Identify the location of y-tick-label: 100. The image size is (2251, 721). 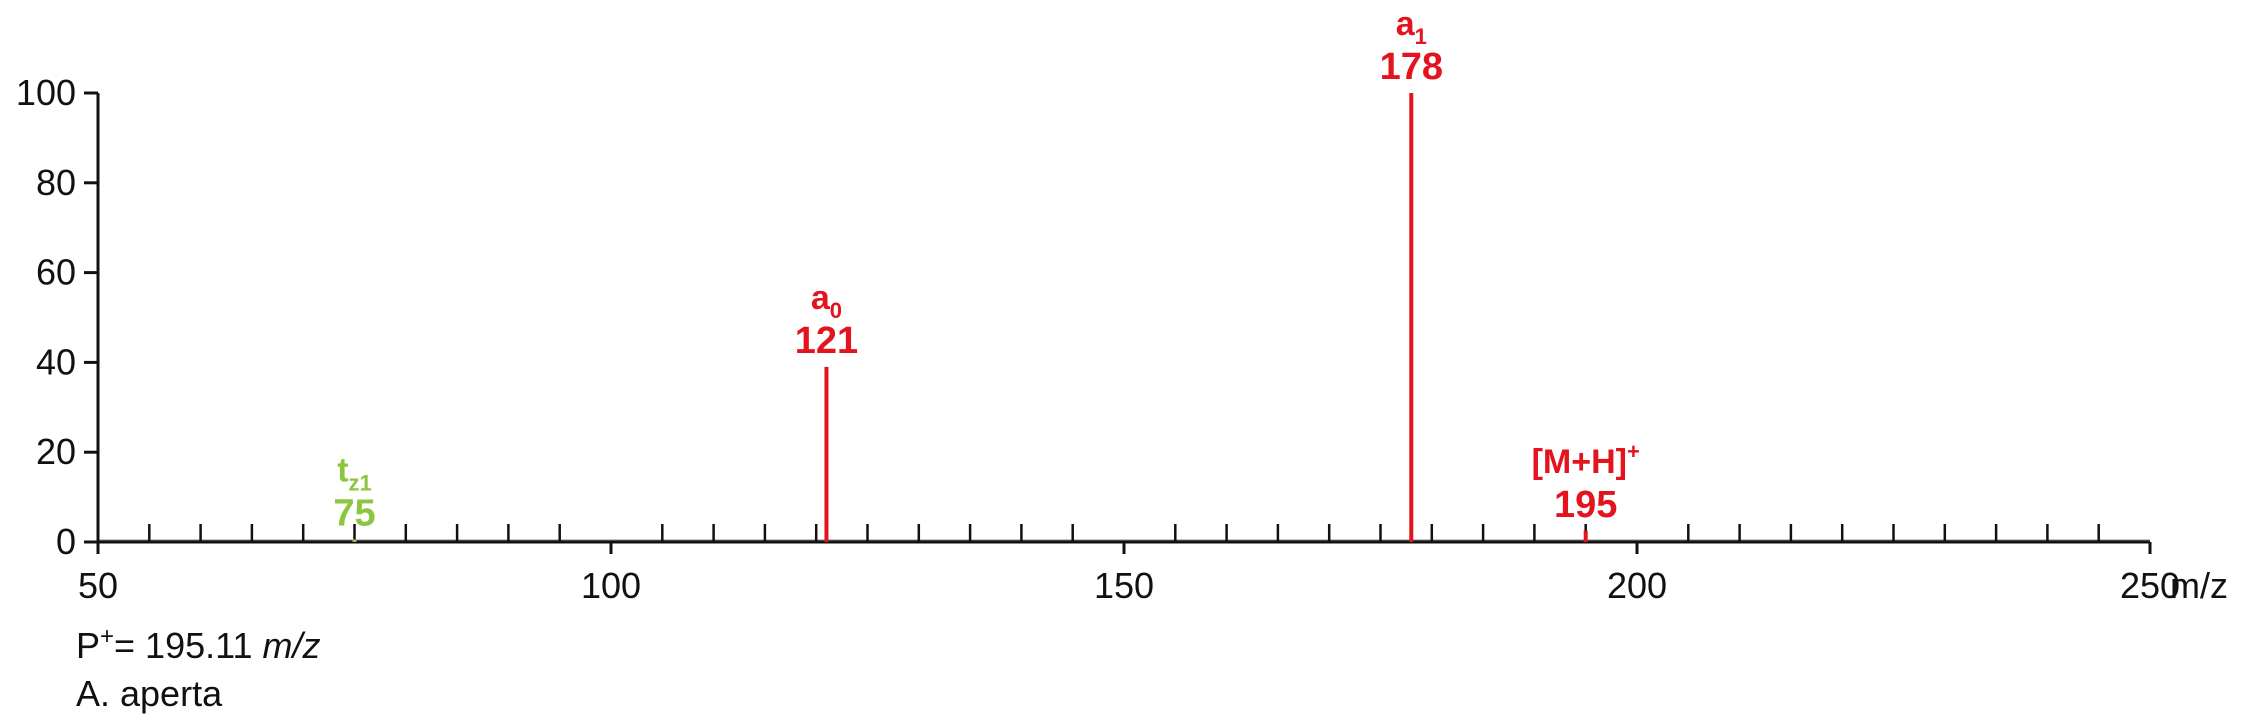
(46, 92).